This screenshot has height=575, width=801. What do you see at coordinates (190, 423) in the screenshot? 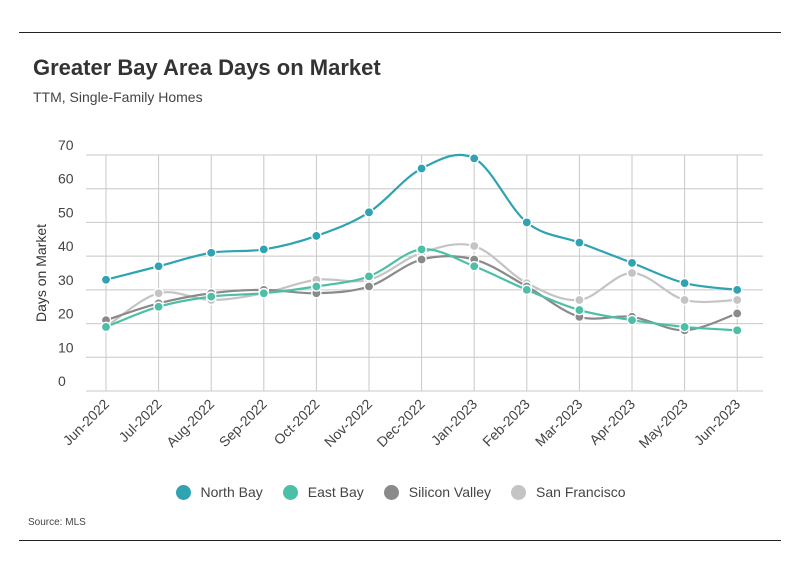
I see `x-tick-label: Aug-2022` at bounding box center [190, 423].